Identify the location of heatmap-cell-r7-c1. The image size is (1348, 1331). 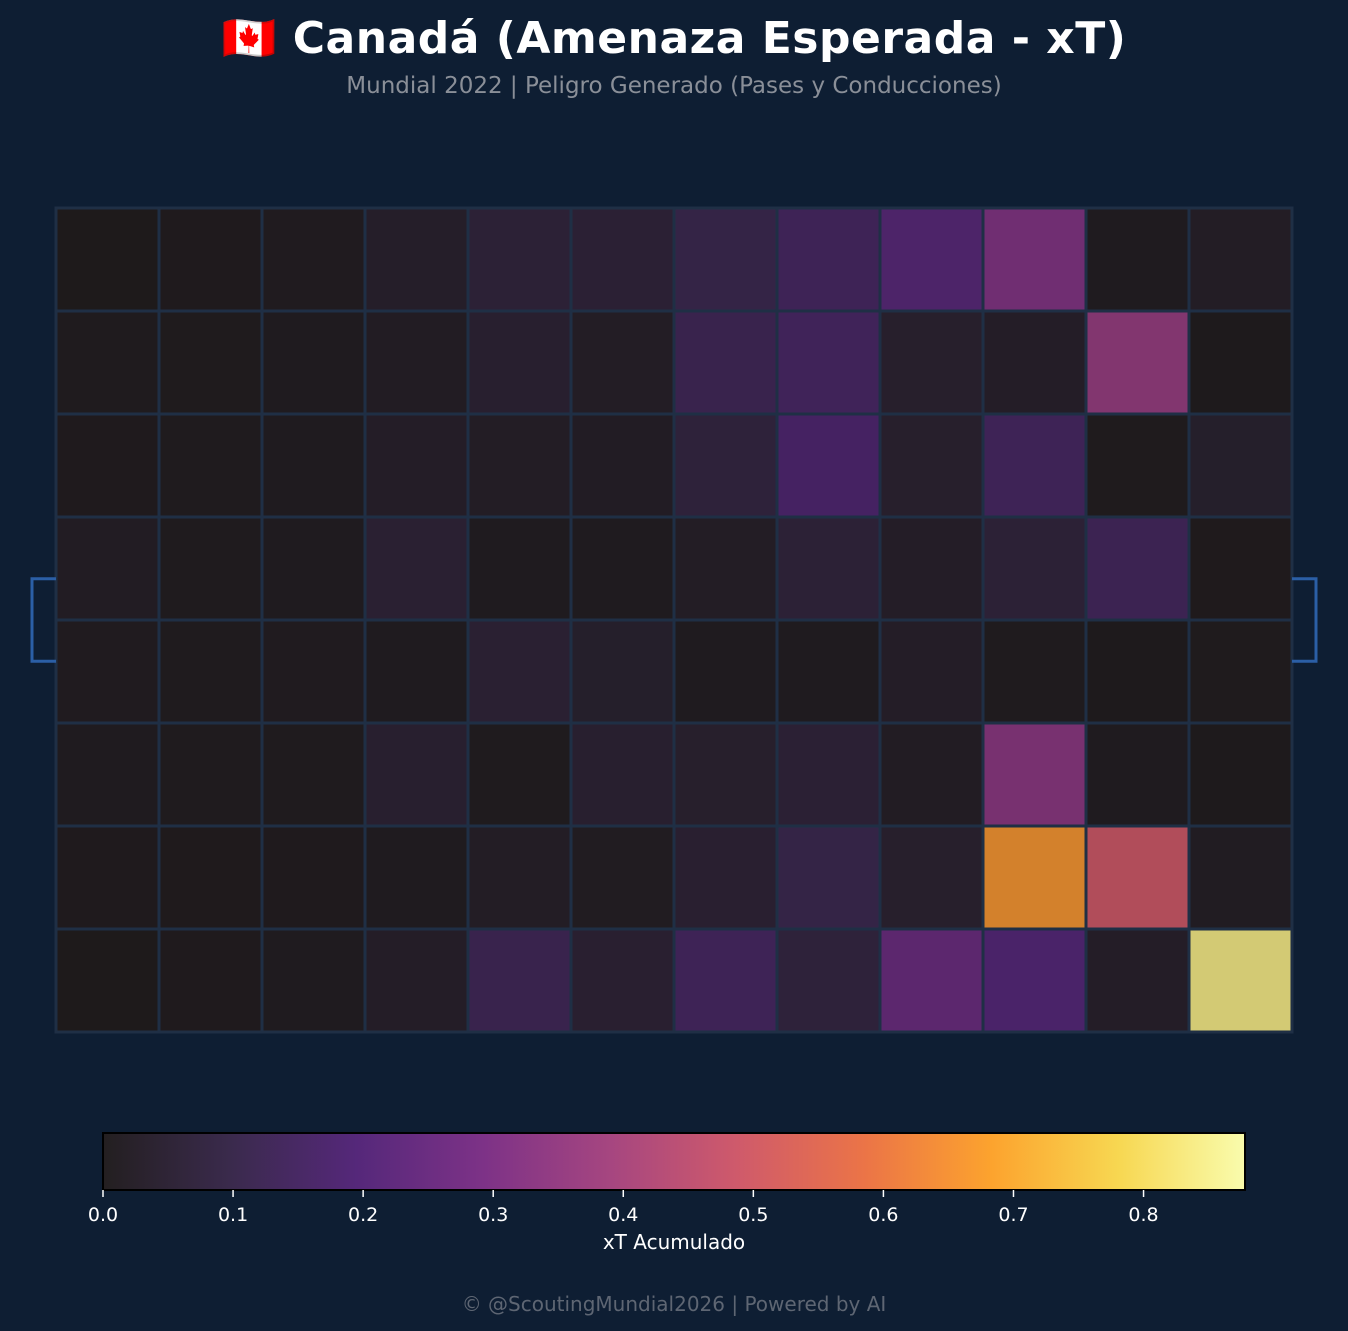
(210, 980).